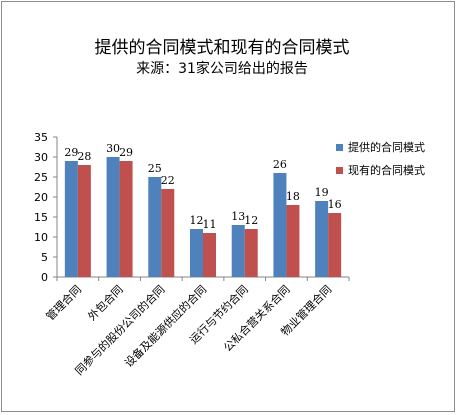 The width and height of the screenshot is (458, 415). I want to click on data-label: 25, so click(155, 168).